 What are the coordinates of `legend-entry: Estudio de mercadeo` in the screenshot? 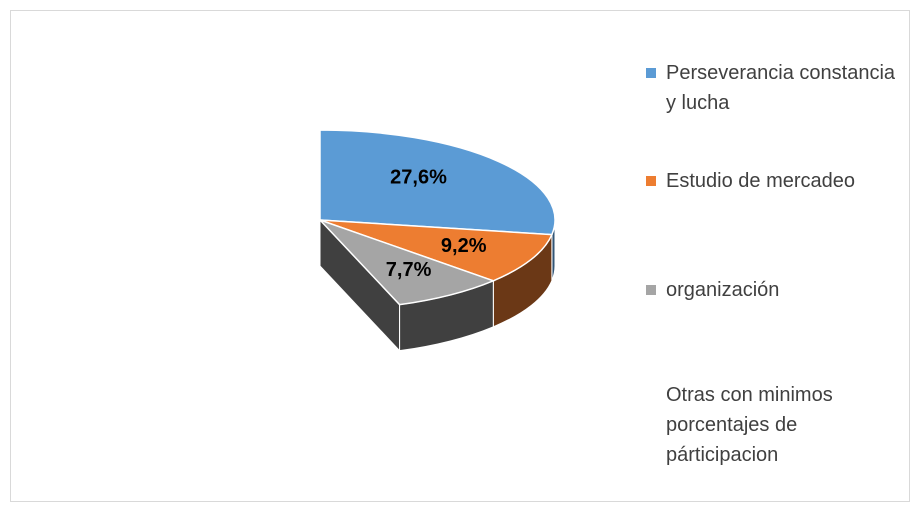 It's located at (776, 181).